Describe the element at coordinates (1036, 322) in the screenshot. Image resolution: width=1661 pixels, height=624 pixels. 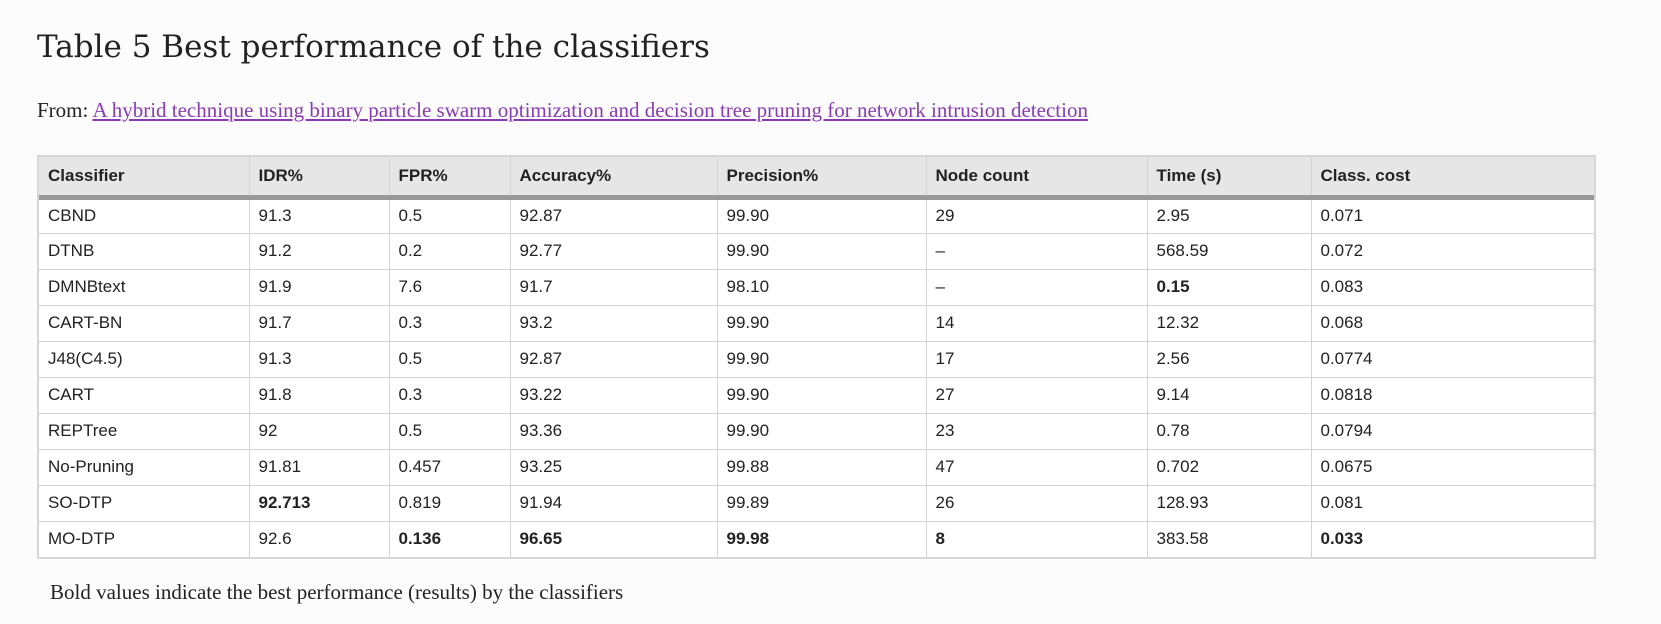
I see `table-cell: 14` at that location.